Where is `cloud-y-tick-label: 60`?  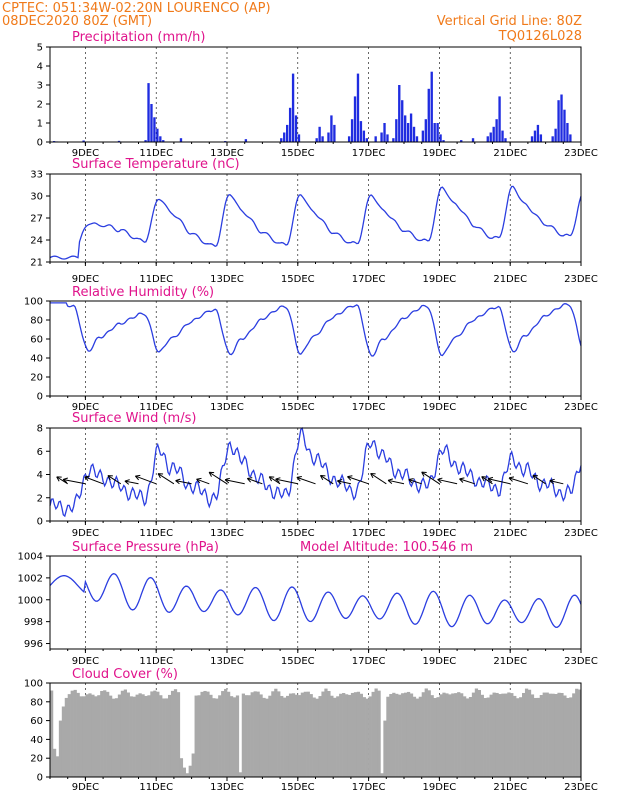
cloud-y-tick-label: 60 is located at coordinates (36, 721).